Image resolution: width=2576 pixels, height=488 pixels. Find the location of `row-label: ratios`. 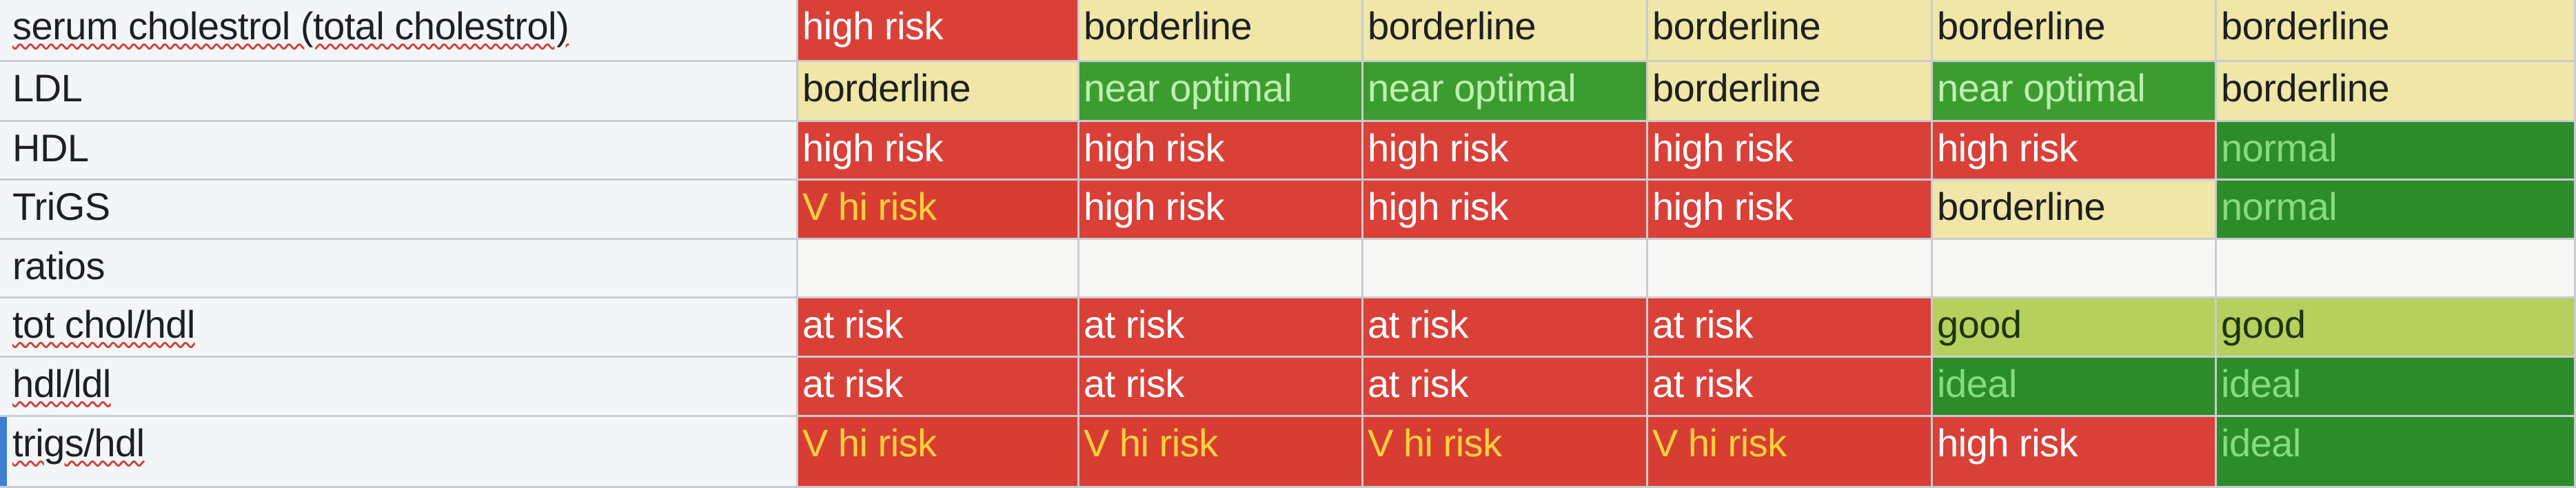

row-label: ratios is located at coordinates (399, 269).